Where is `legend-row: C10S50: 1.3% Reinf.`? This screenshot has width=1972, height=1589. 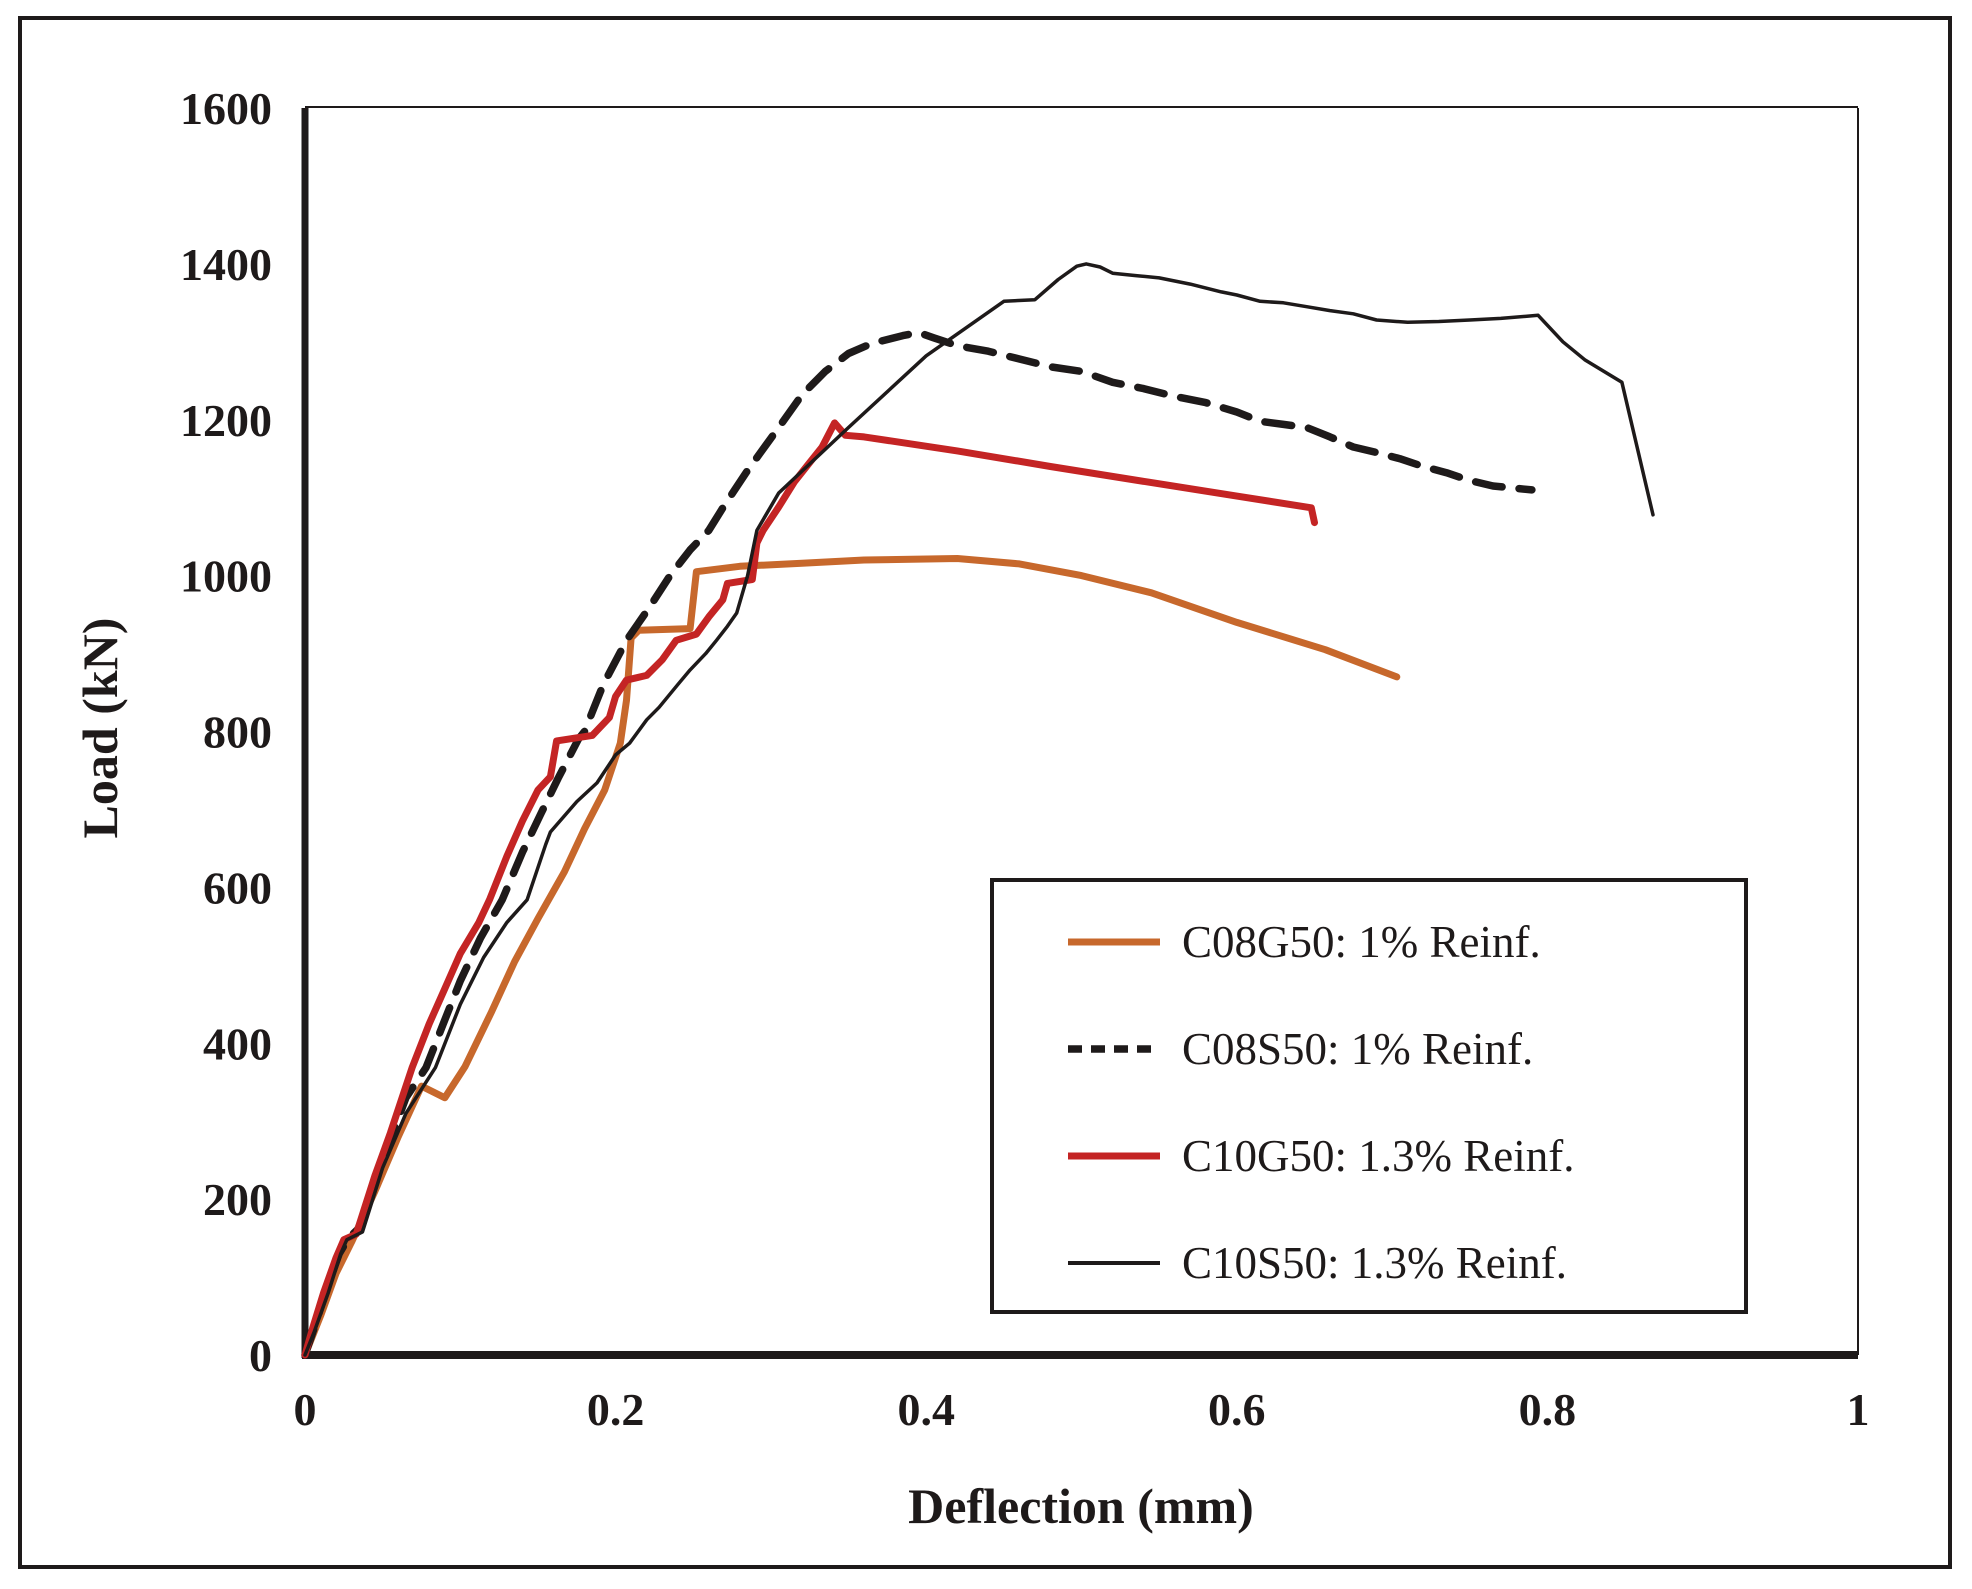
legend-row: C10S50: 1.3% Reinf. is located at coordinates (1369, 1263).